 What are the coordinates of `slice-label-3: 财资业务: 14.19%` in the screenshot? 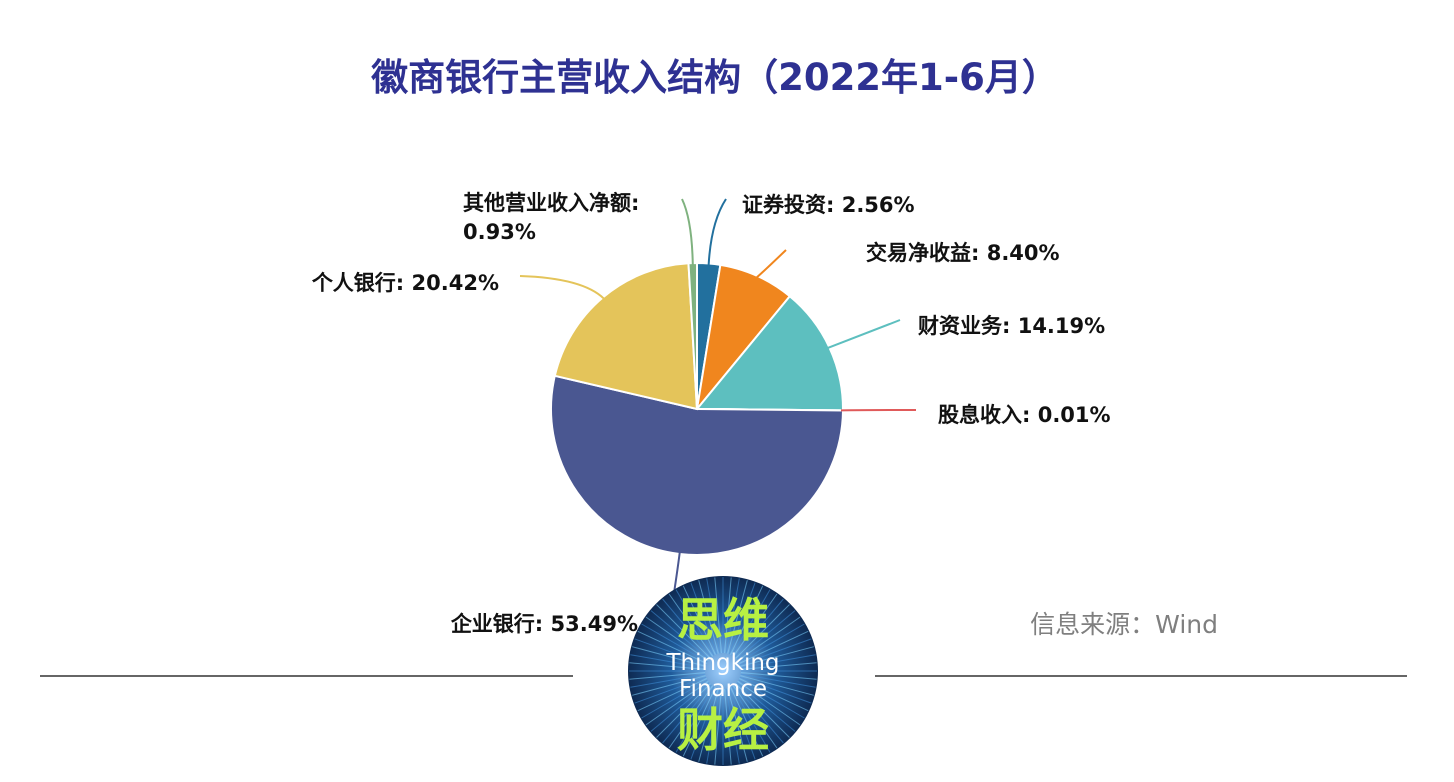 It's located at (1011, 326).